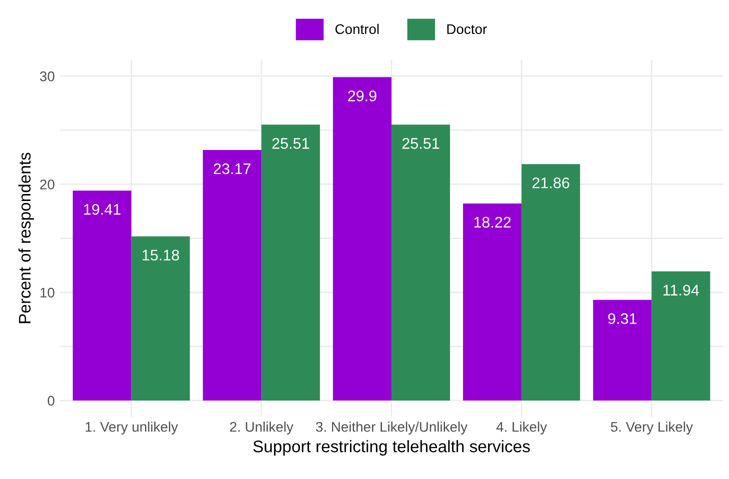 The image size is (729, 479). I want to click on y-tick-label: 0, so click(51, 401).